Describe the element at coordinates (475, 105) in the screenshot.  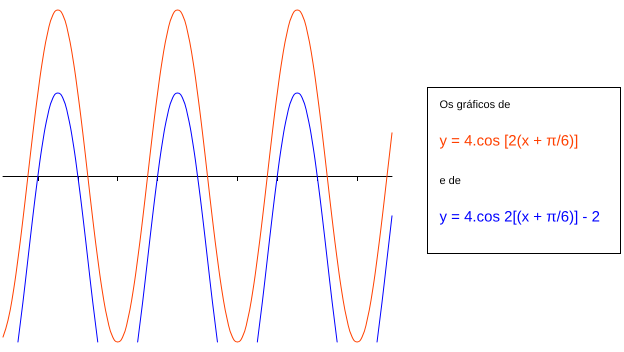
I see `text: Os gráficos de` at that location.